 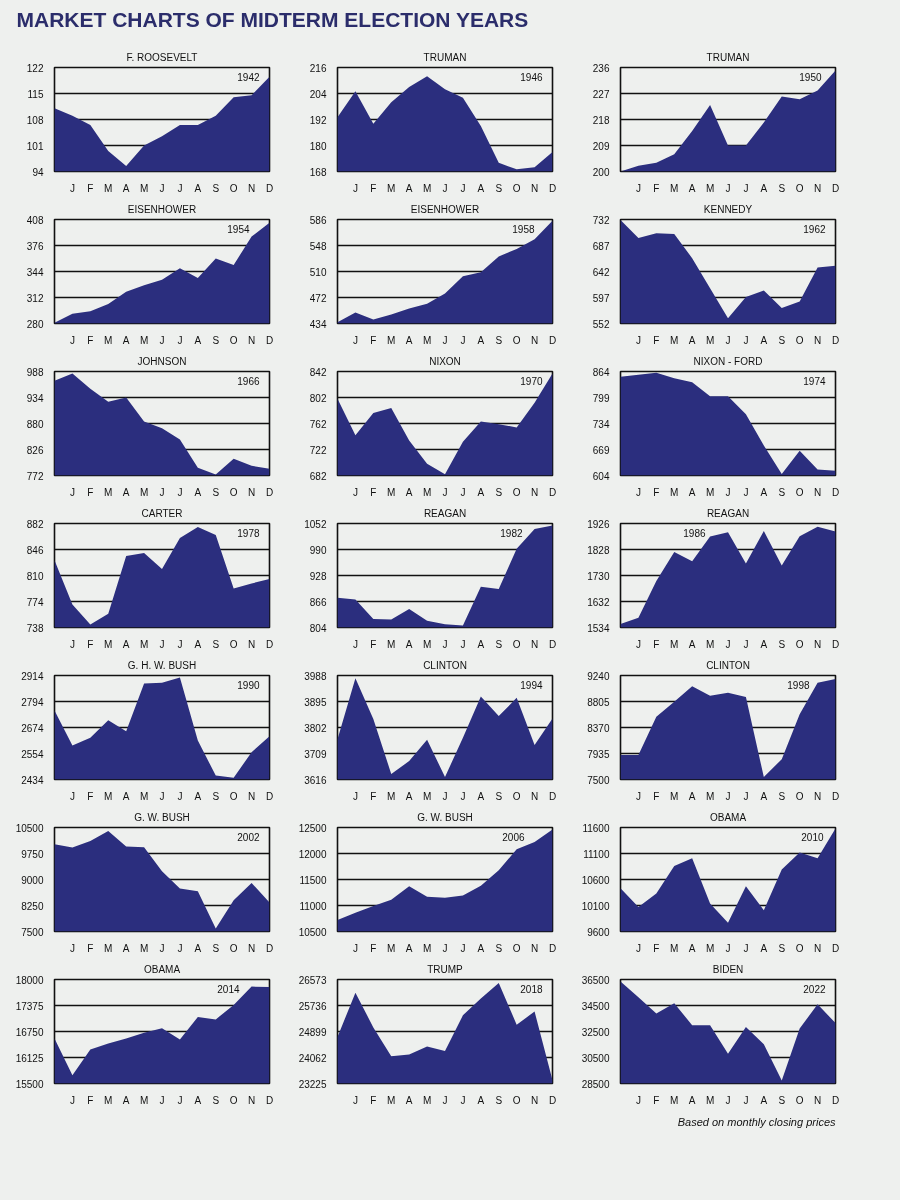 What do you see at coordinates (35, 628) in the screenshot?
I see `y-tick-label: 738` at bounding box center [35, 628].